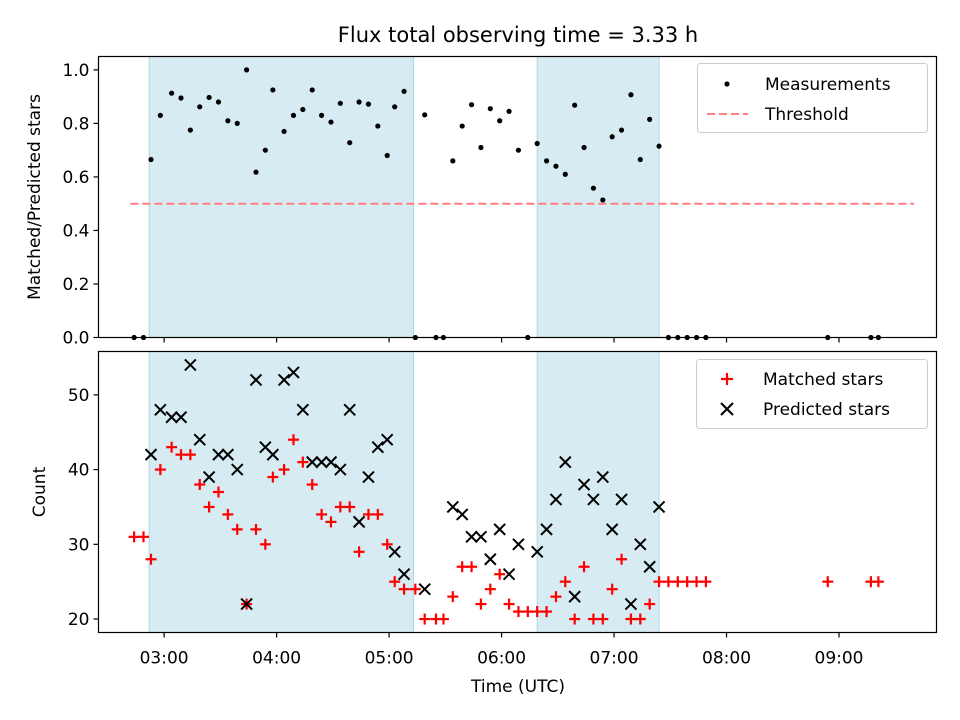  What do you see at coordinates (727, 84) in the screenshot?
I see `legend-measurements-marker` at bounding box center [727, 84].